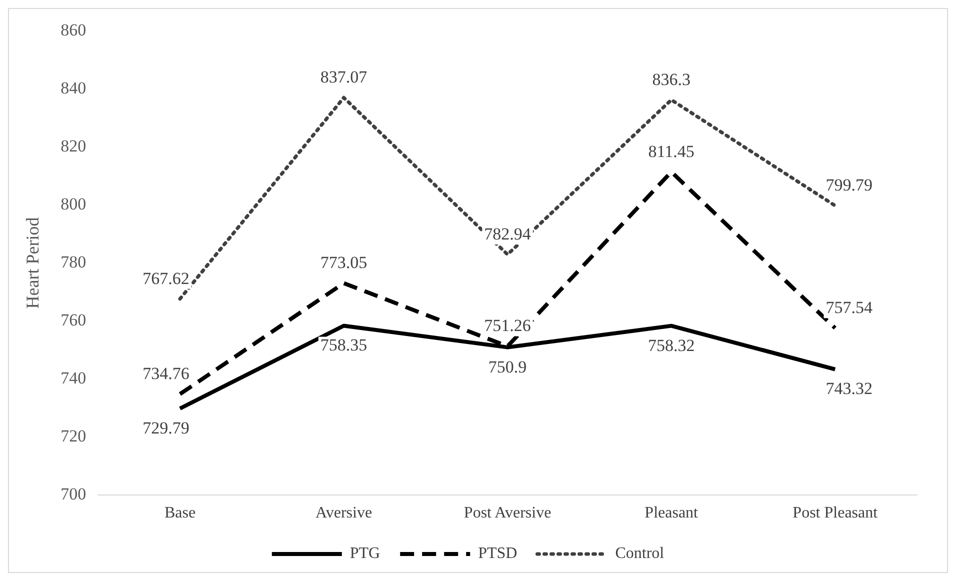  What do you see at coordinates (835, 513) in the screenshot?
I see `x-tick-label: Post Pleasant` at bounding box center [835, 513].